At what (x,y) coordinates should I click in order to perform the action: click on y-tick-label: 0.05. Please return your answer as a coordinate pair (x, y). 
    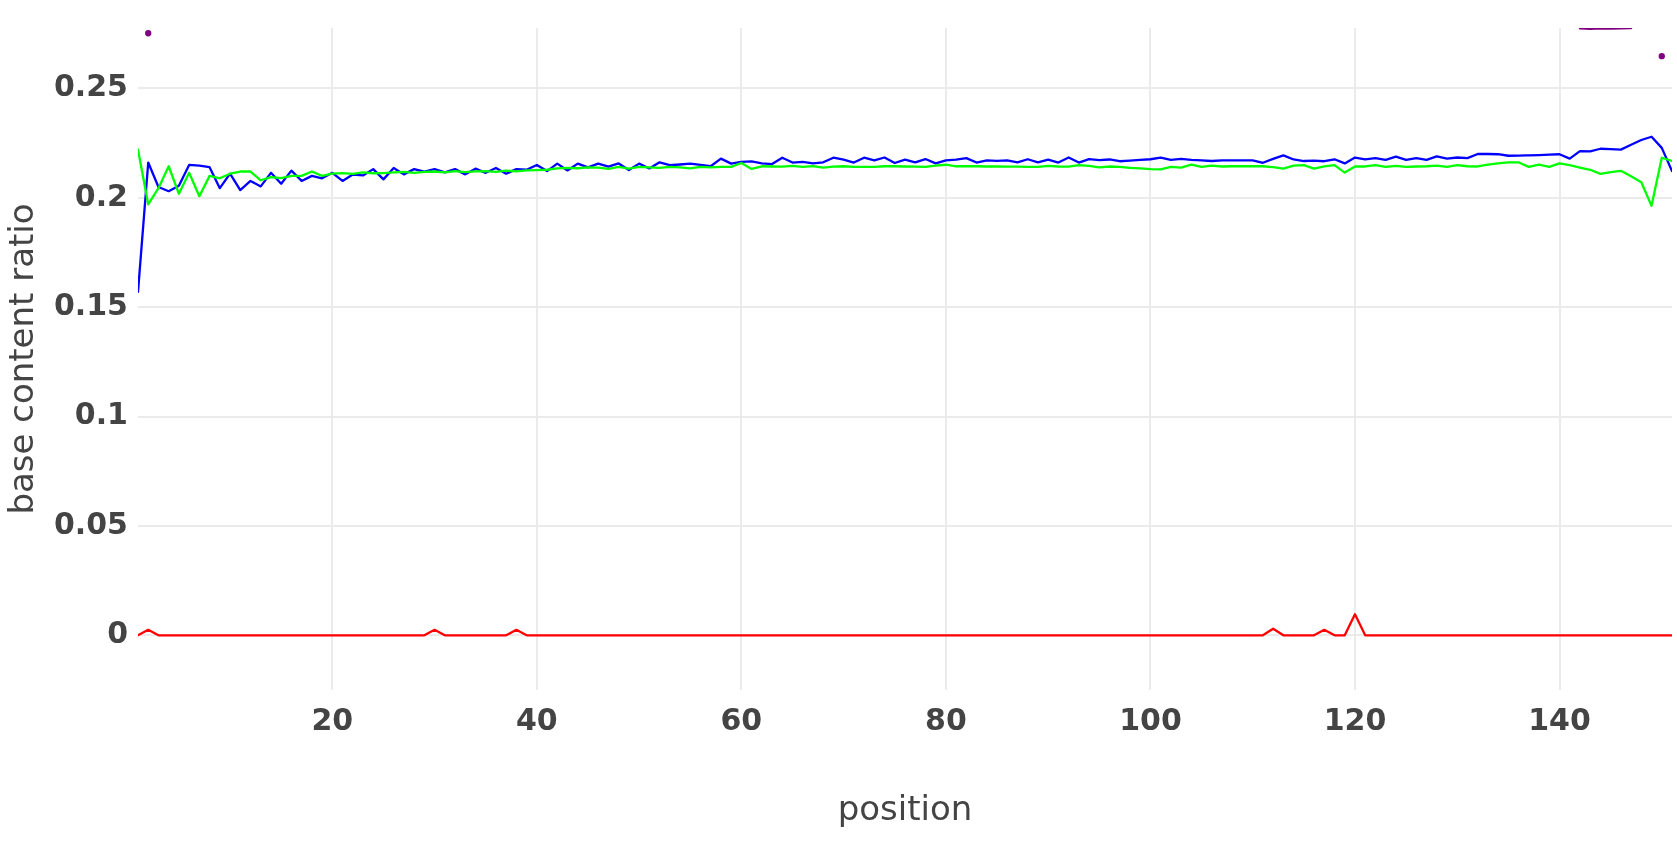
    Looking at the image, I should click on (90, 523).